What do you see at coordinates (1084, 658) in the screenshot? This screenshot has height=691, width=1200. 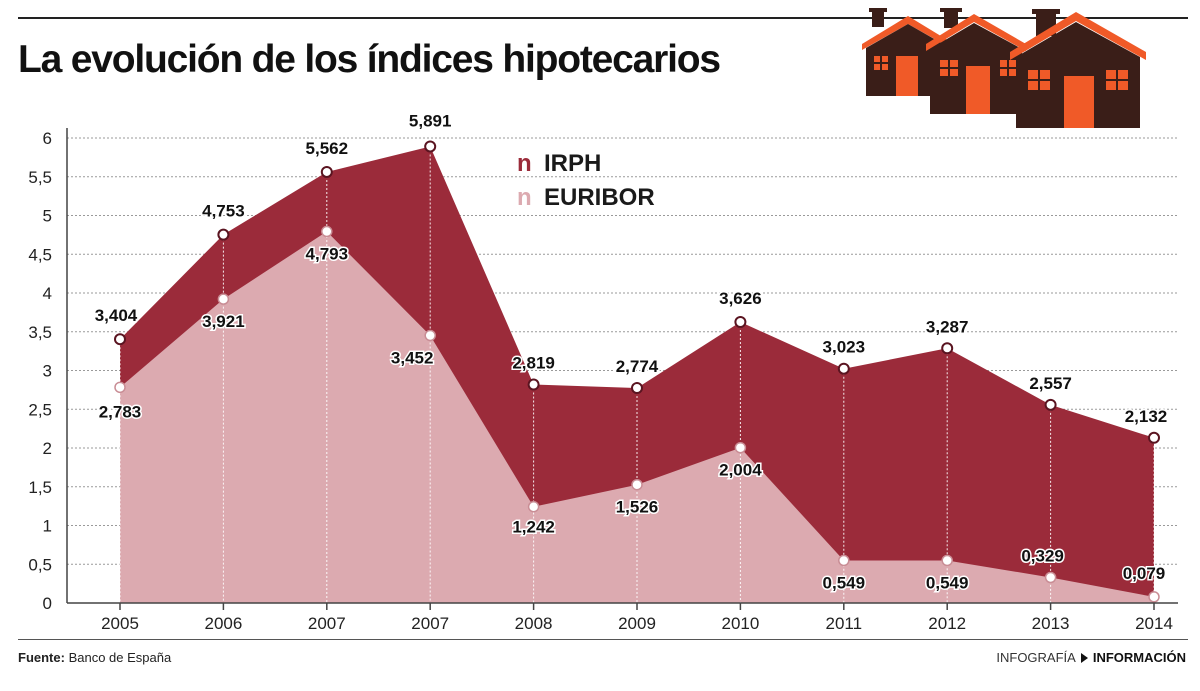 I see `arrow-right-icon` at bounding box center [1084, 658].